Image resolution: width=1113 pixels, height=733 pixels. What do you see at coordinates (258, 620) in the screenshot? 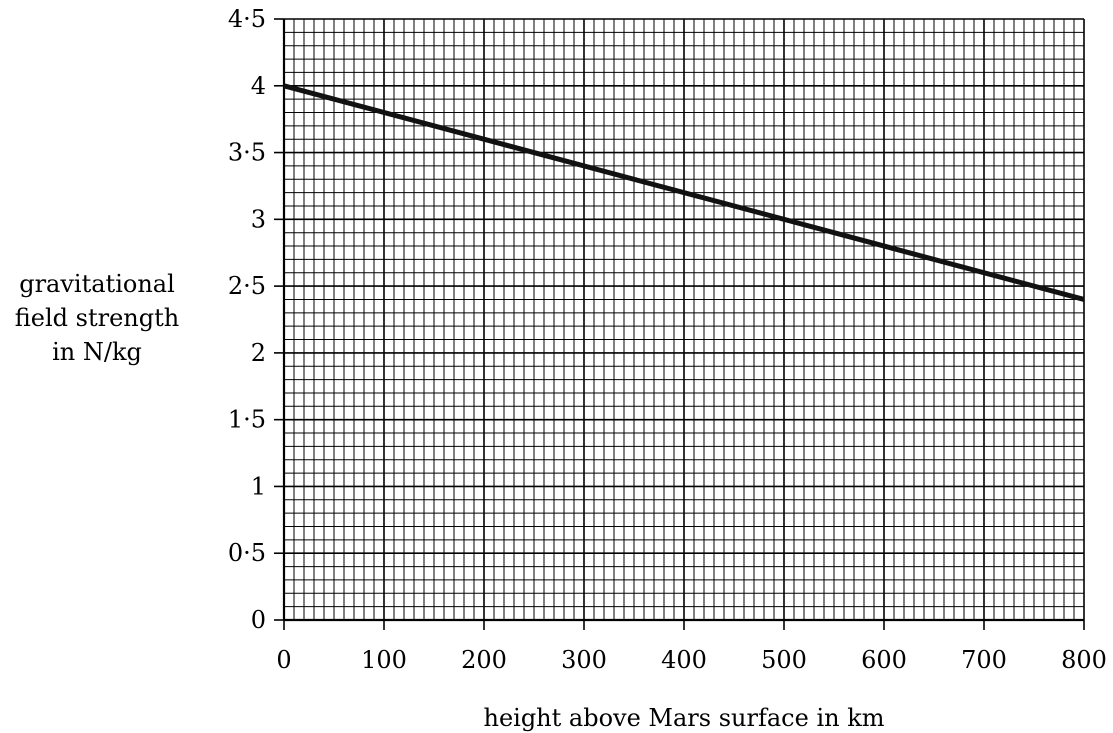
I see `y-tick-label: 0` at bounding box center [258, 620].